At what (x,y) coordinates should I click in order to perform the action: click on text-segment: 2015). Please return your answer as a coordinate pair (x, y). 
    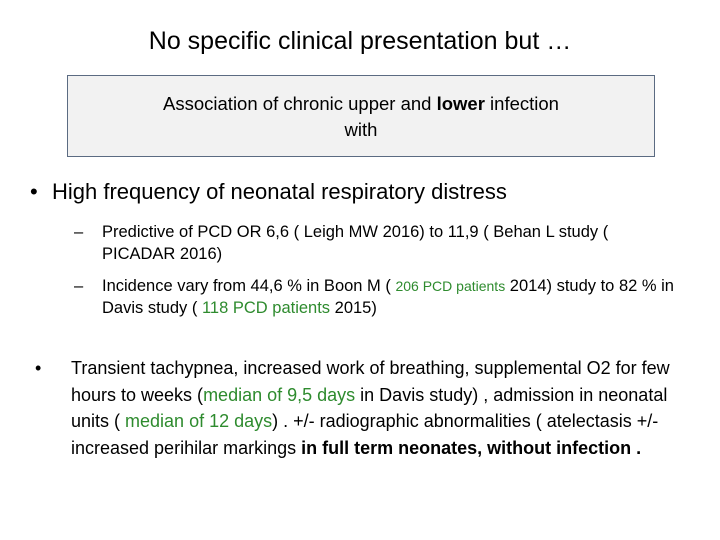
    Looking at the image, I should click on (353, 308).